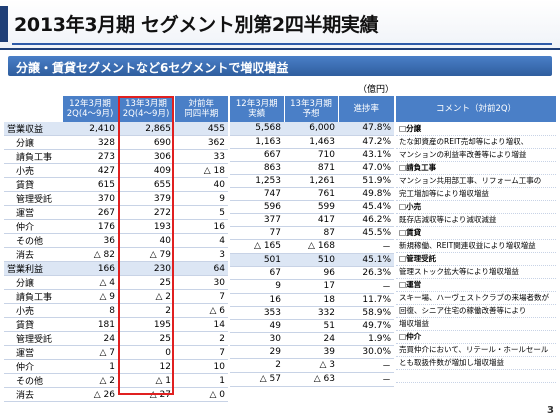 The width and height of the screenshot is (560, 420). Describe the element at coordinates (90, 254) in the screenshot. I see `value-cell: △ 82` at that location.